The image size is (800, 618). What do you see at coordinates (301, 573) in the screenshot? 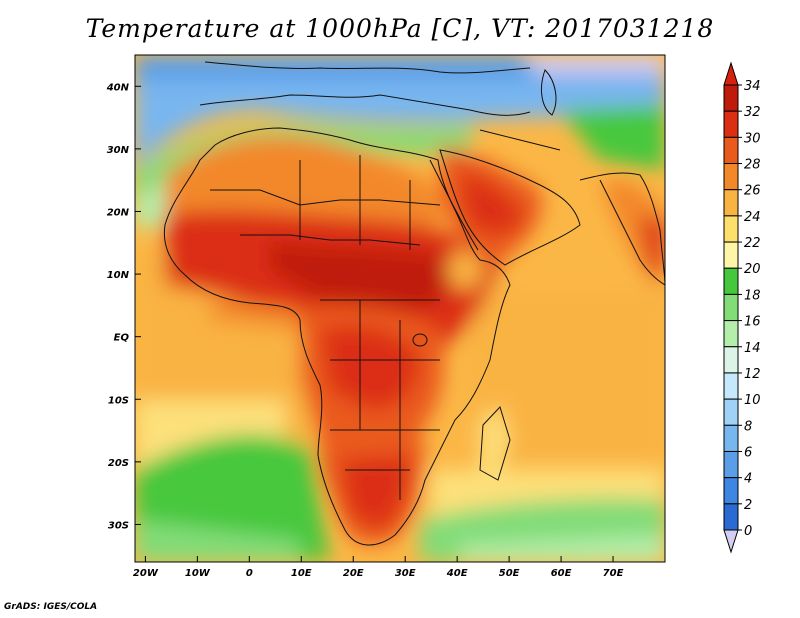
I see `x-tick-label: 10E` at bounding box center [301, 573].